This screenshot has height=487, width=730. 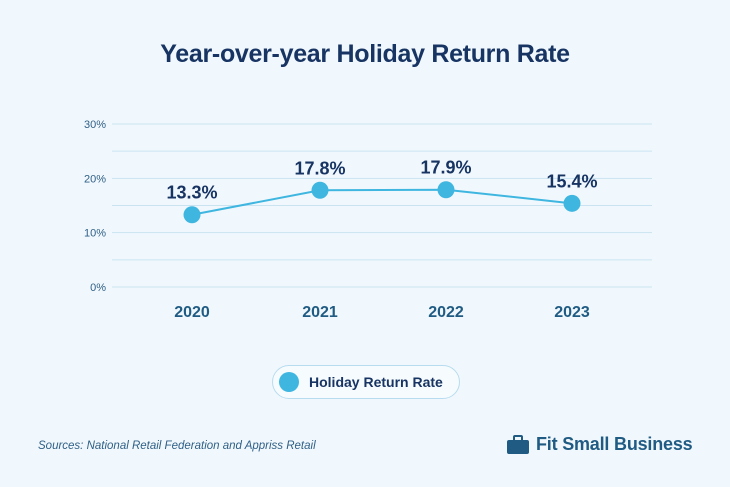 What do you see at coordinates (98, 288) in the screenshot?
I see `y-tick-label: 0%` at bounding box center [98, 288].